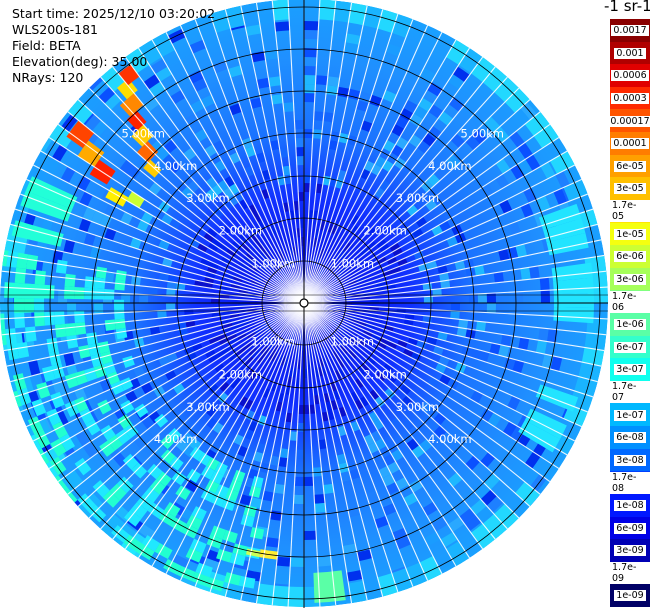 The height and width of the screenshot is (610, 650). What do you see at coordinates (630, 438) in the screenshot?
I see `colorbar-tick-label: 6e-08` at bounding box center [630, 438].